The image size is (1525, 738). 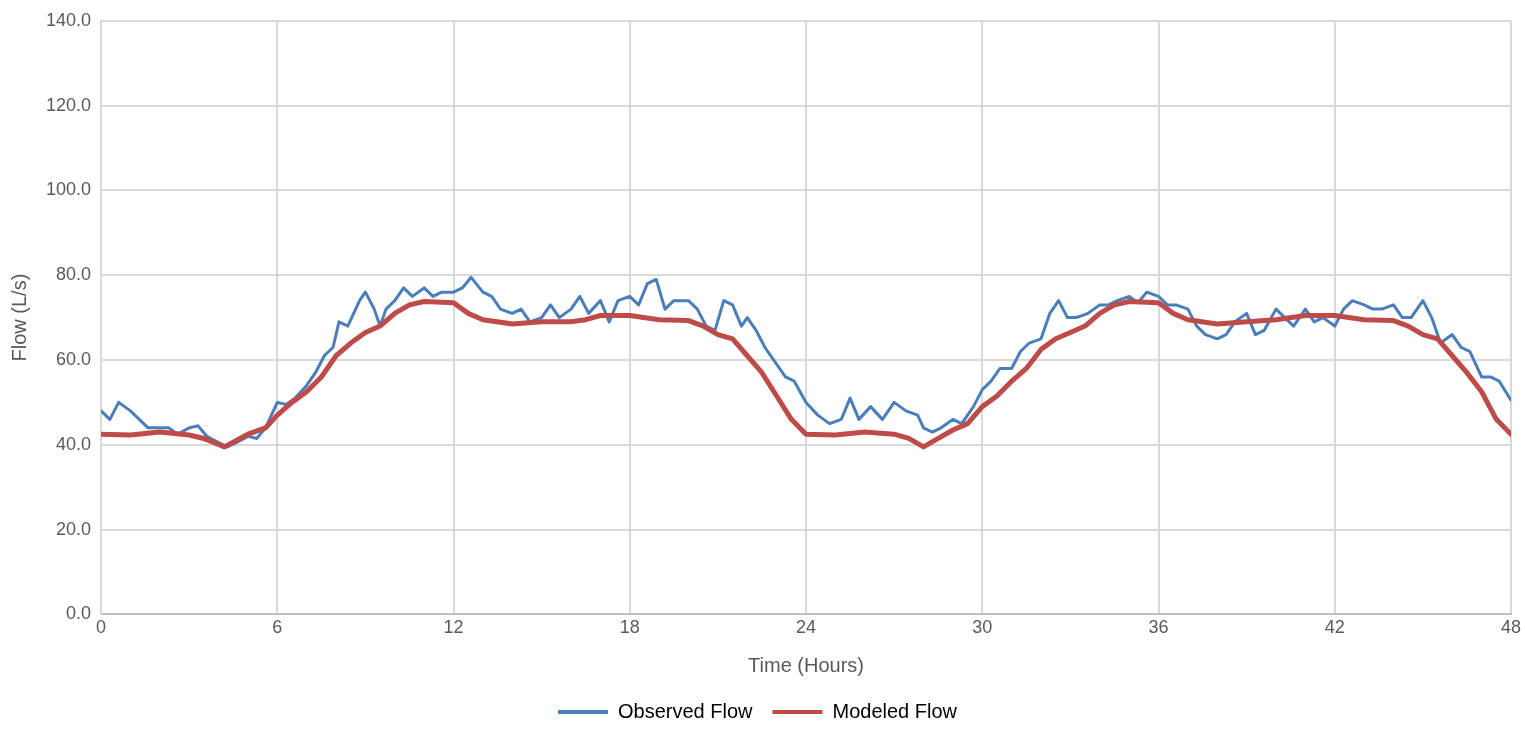 I want to click on x-tick-label: 12, so click(x=453, y=627).